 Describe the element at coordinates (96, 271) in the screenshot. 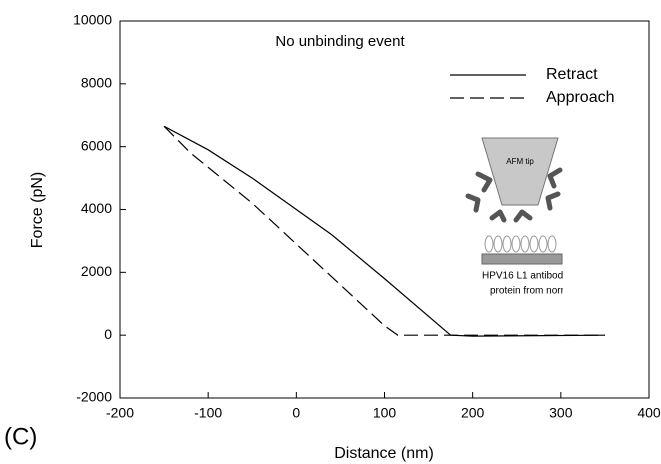

I see `y-tick-label: 2000` at that location.